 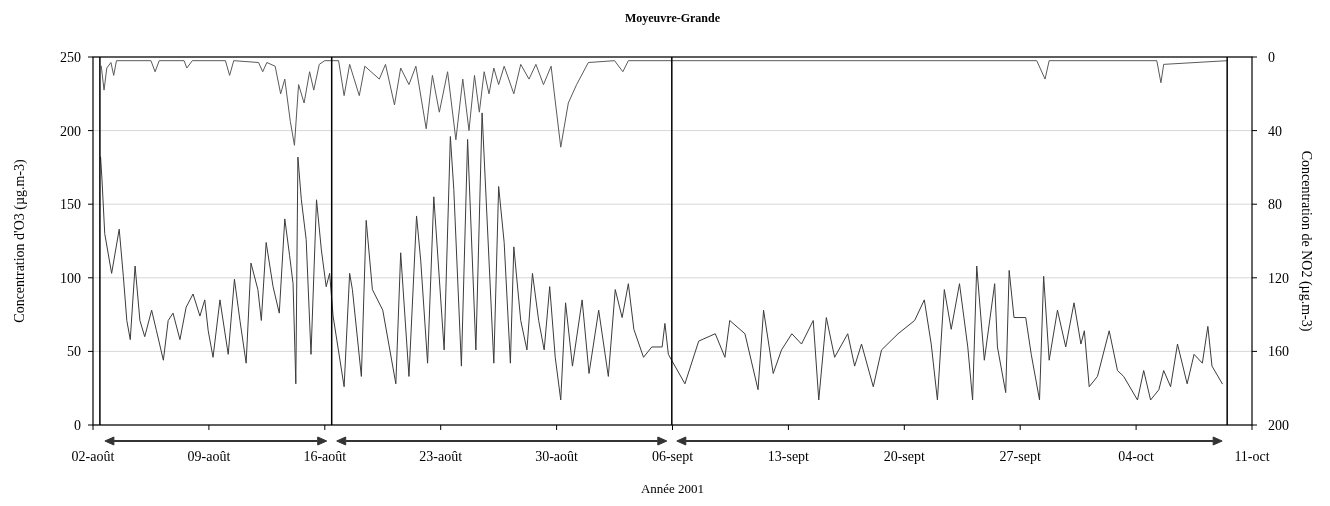 I want to click on y-tick-label: 250, so click(x=70, y=57).